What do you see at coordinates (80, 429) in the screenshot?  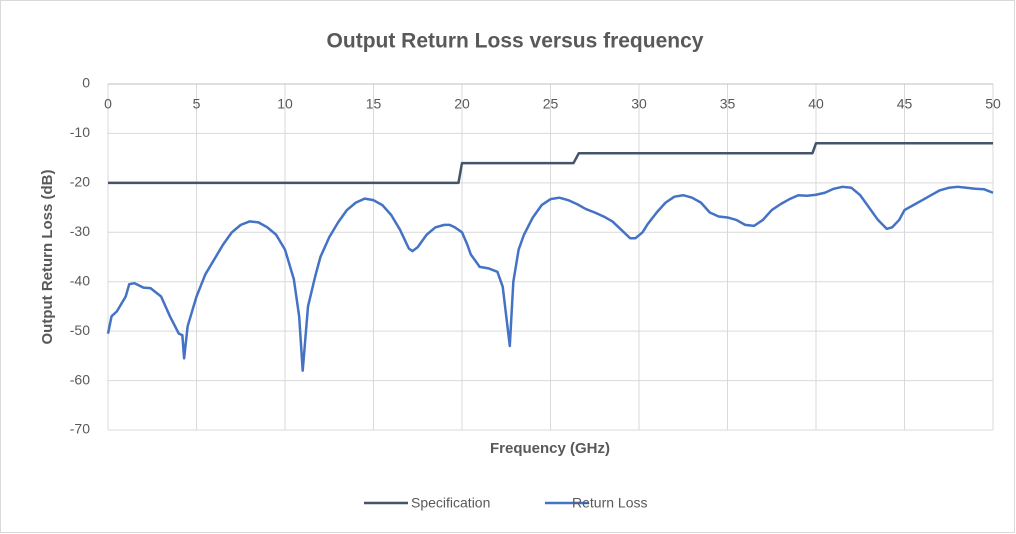 I see `y-tick-label: -70` at bounding box center [80, 429].